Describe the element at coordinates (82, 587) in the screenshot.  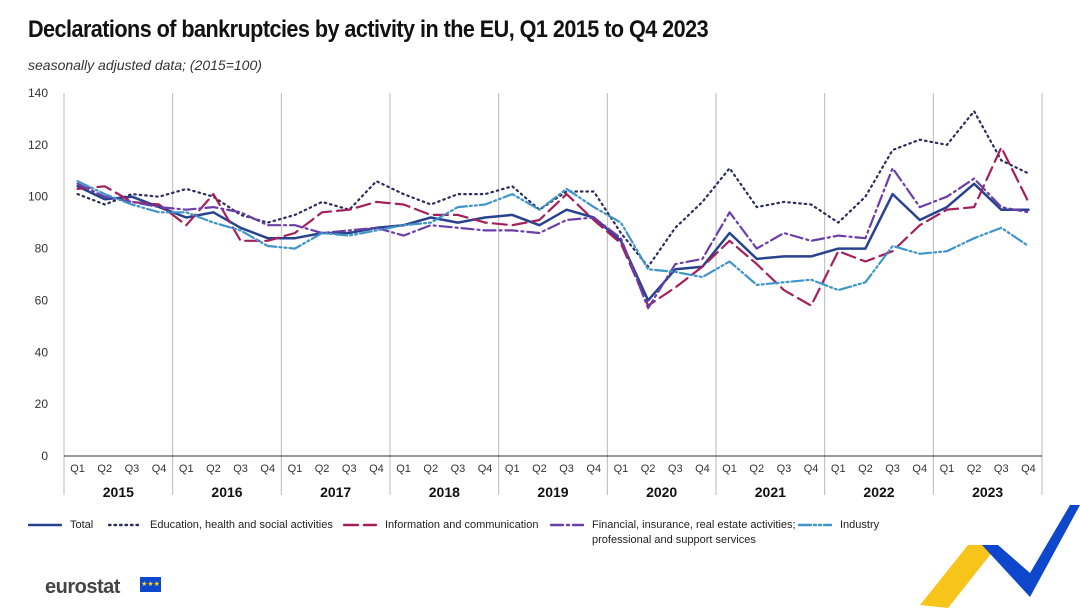
I see `eurostat-logo: eurostat` at that location.